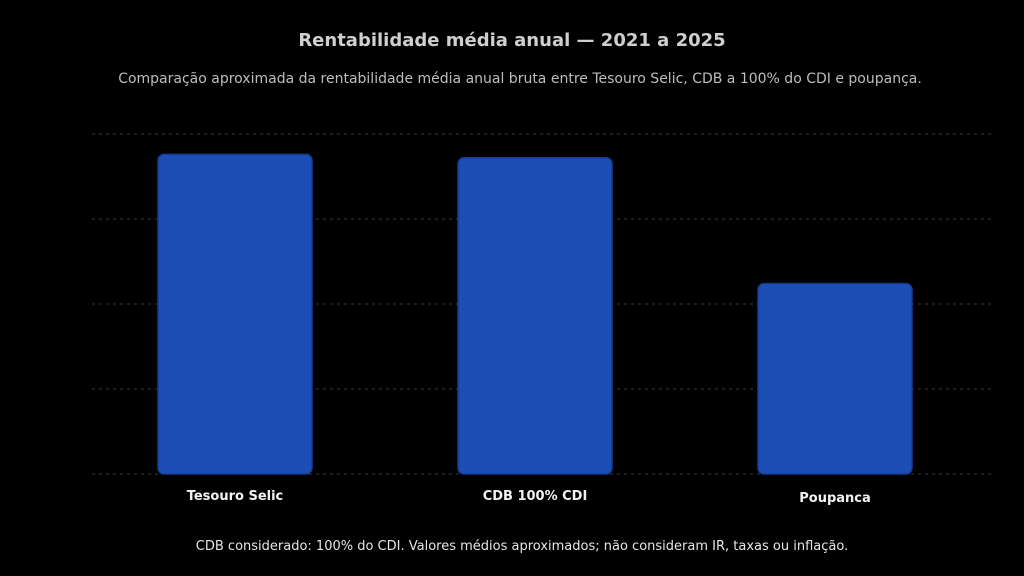  I want to click on category-label-poupanca: Poupanca, so click(835, 498).